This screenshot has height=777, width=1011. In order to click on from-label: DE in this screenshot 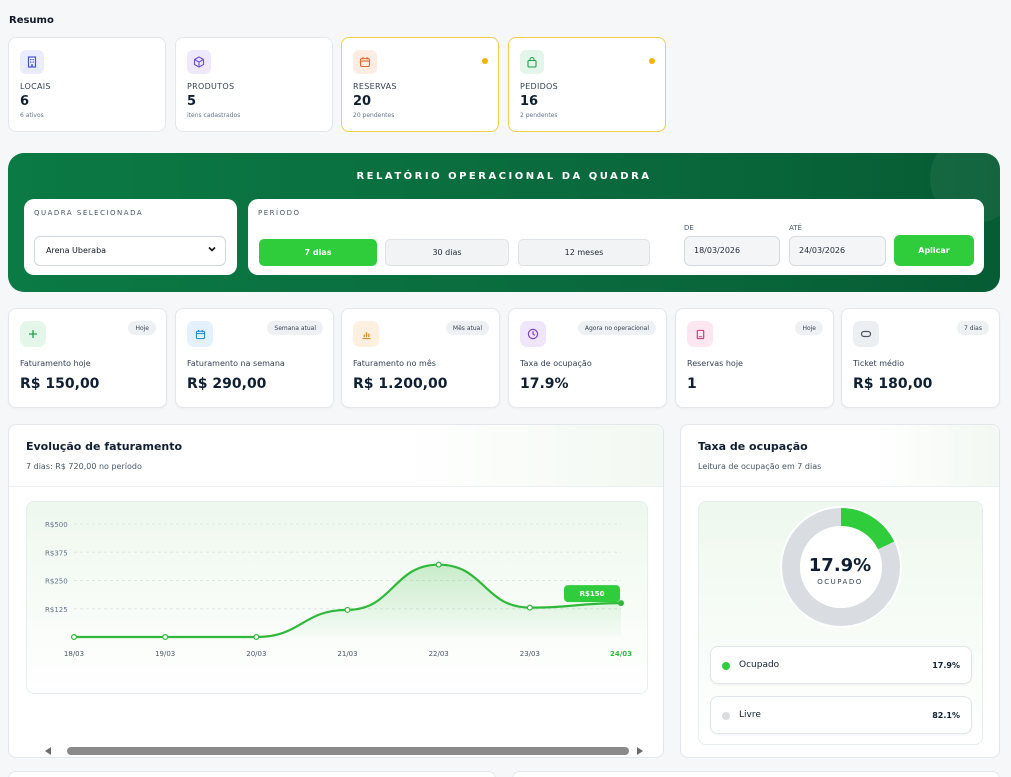, I will do `click(689, 228)`.